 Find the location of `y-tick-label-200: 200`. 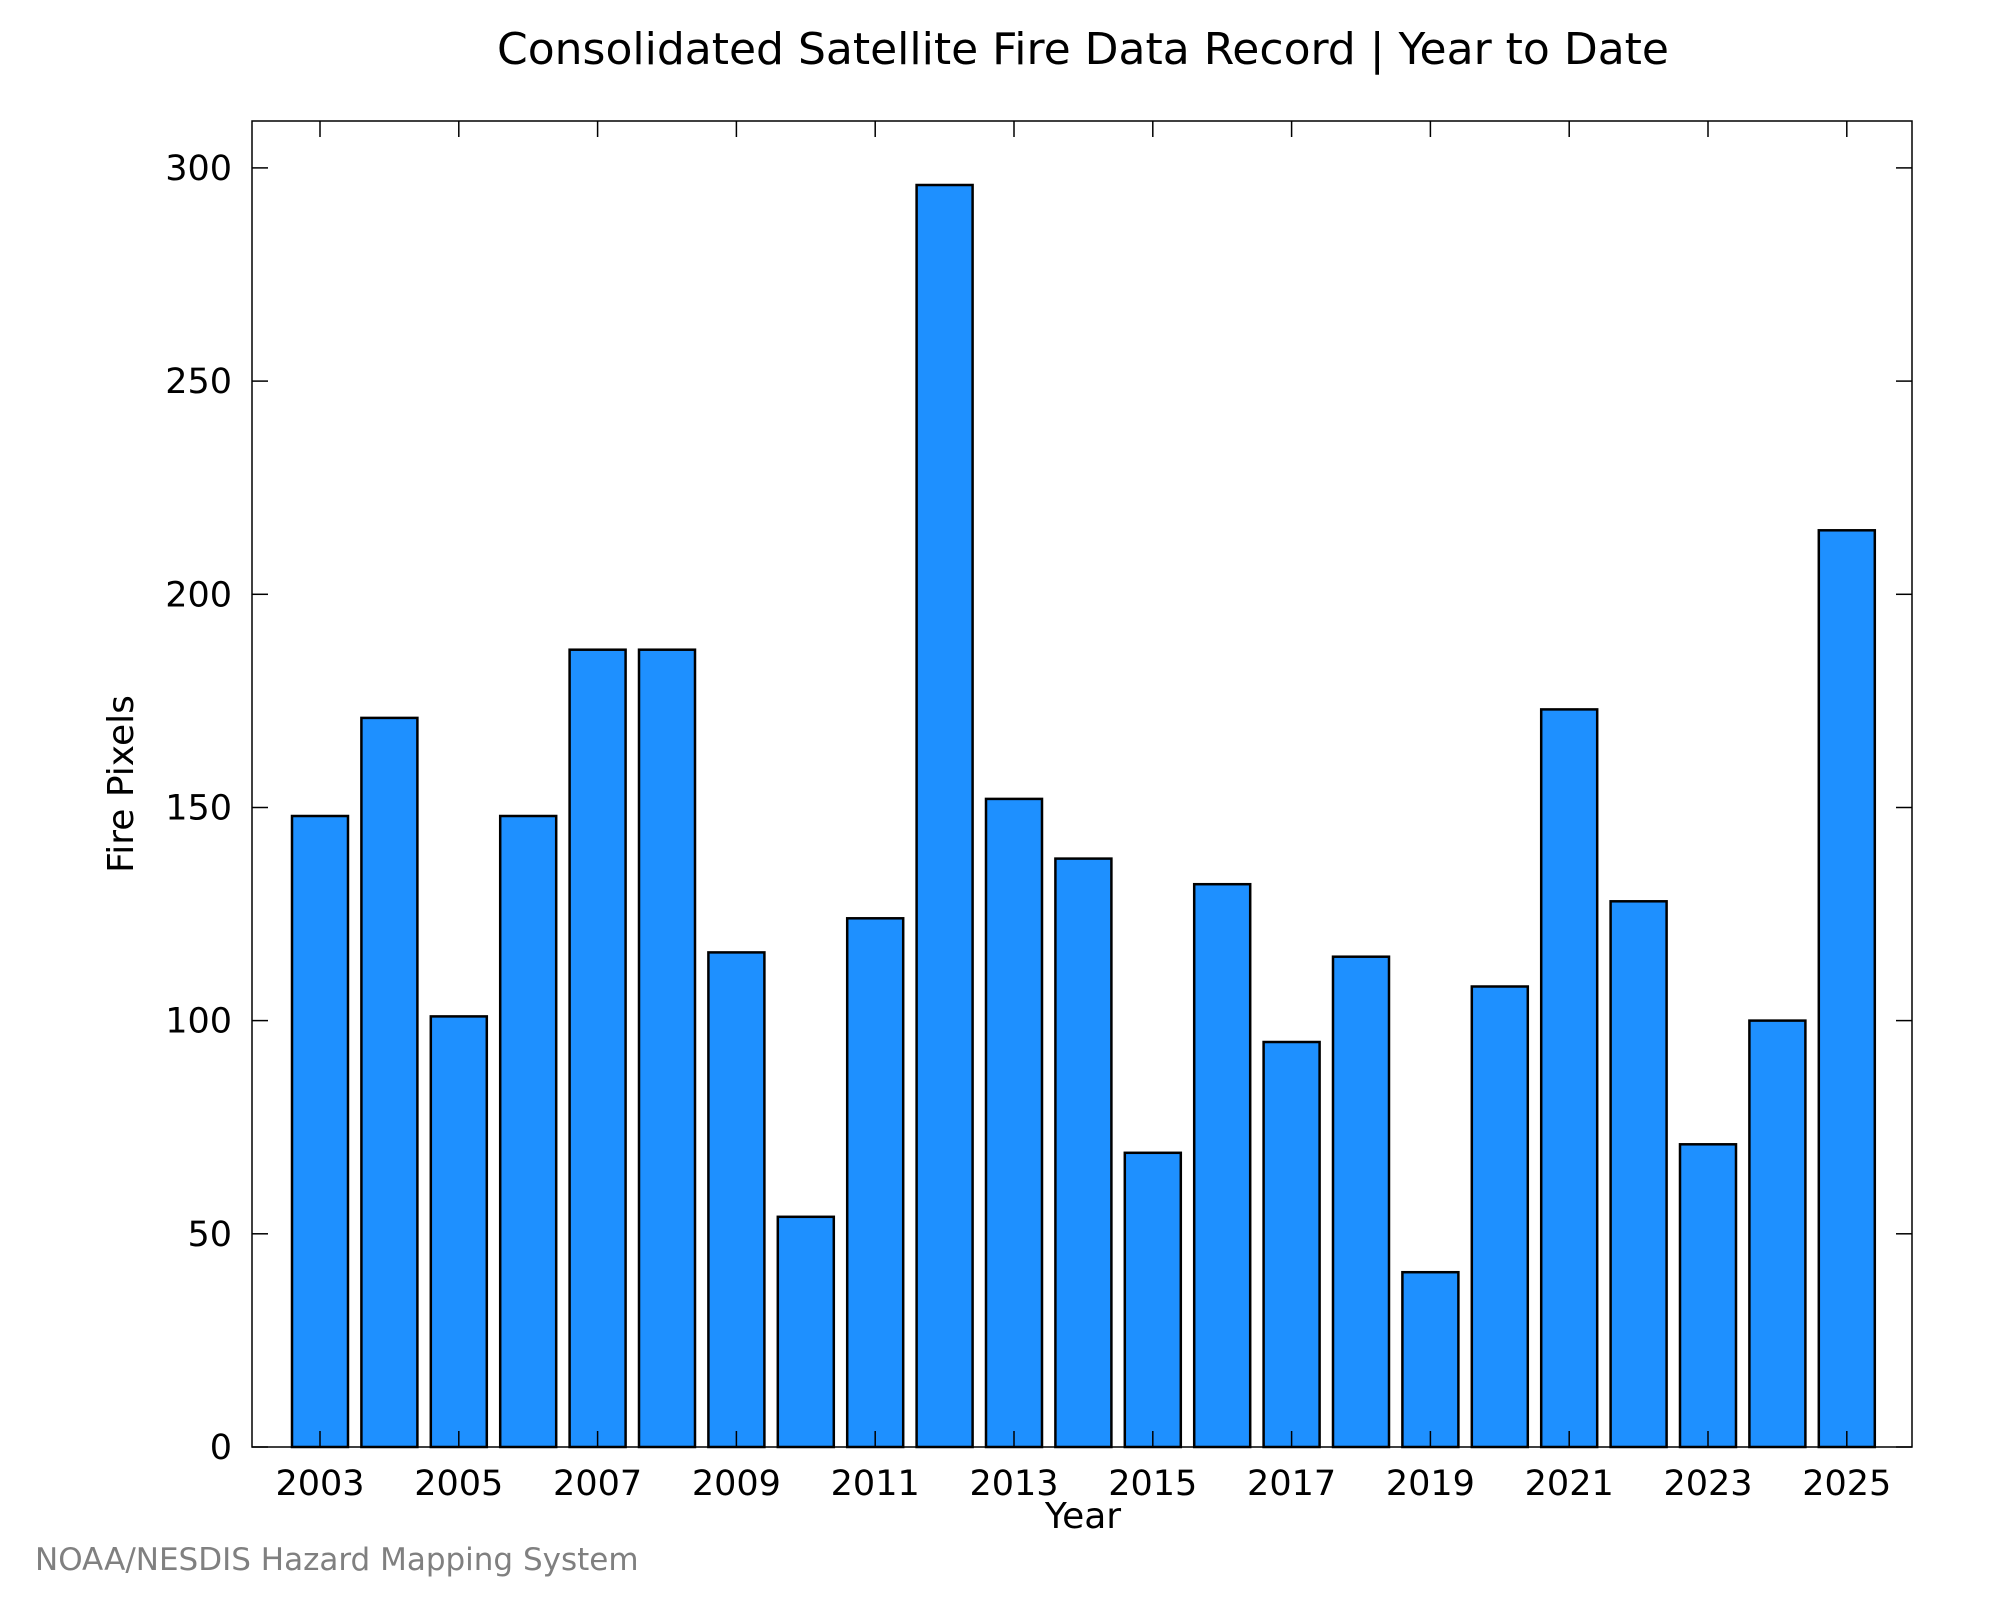

y-tick-label-200: 200 is located at coordinates (198, 595).